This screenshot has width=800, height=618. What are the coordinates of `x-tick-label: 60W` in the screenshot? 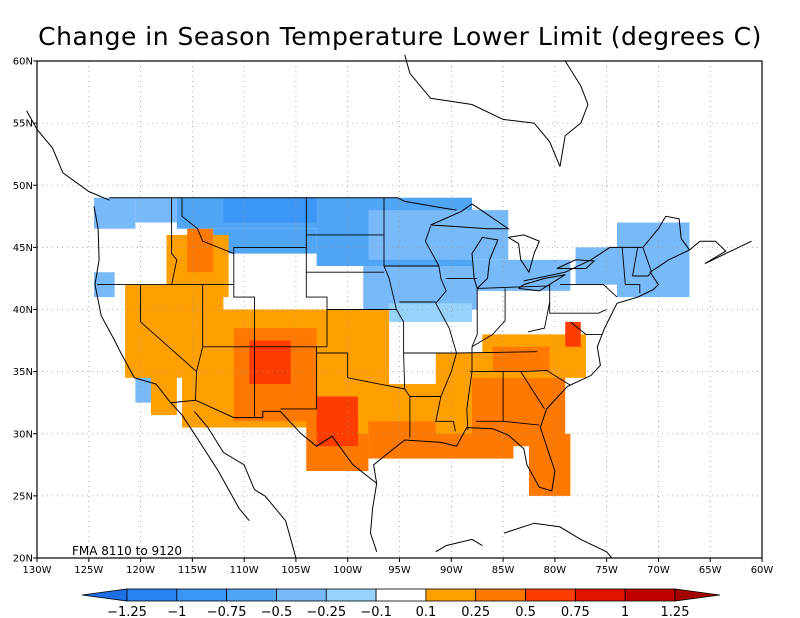 It's located at (762, 570).